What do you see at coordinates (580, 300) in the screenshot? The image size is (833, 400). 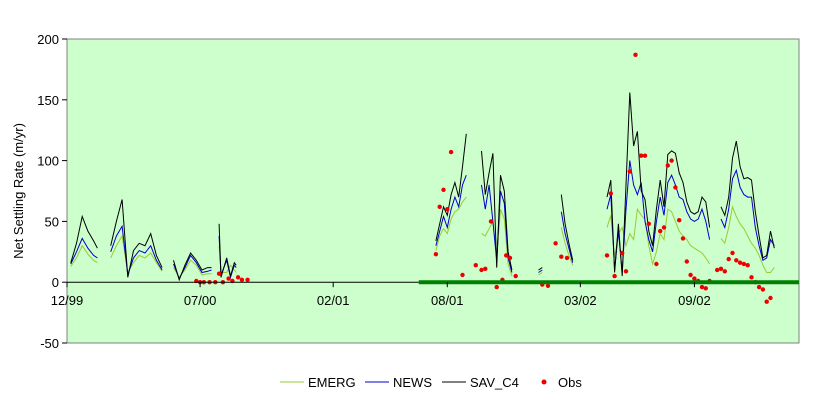 I see `x-tick-label: 03/02` at bounding box center [580, 300].